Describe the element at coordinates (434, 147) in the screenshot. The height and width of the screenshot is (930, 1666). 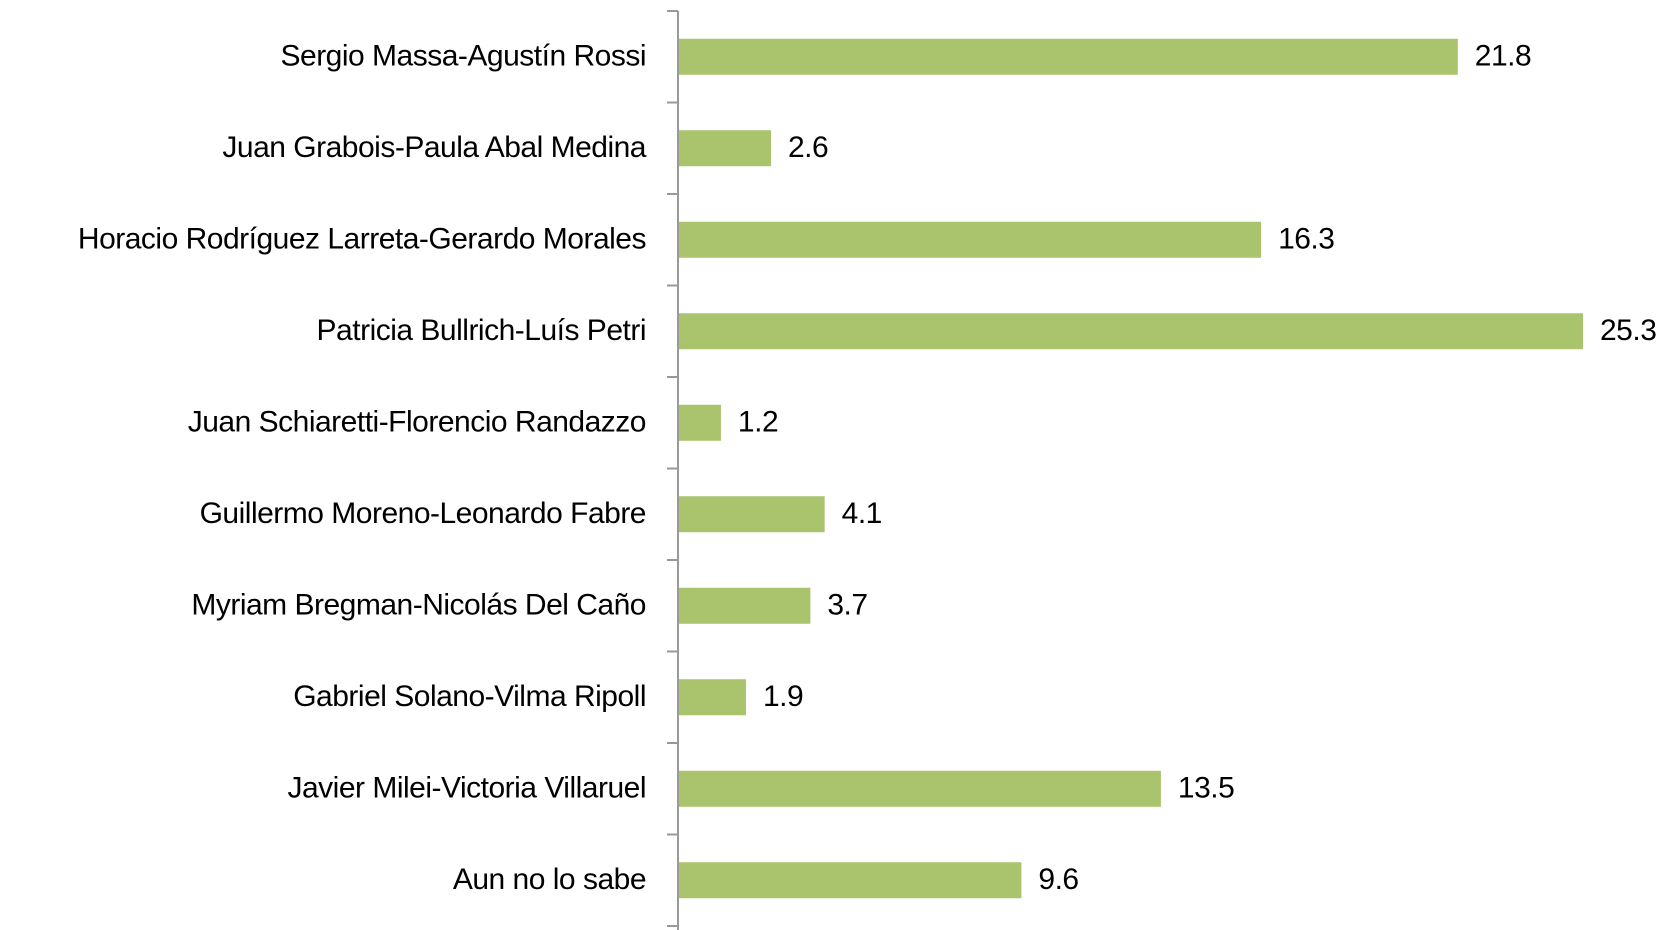
I see `category-label: Juan Grabois-Paula Abal Medina` at that location.